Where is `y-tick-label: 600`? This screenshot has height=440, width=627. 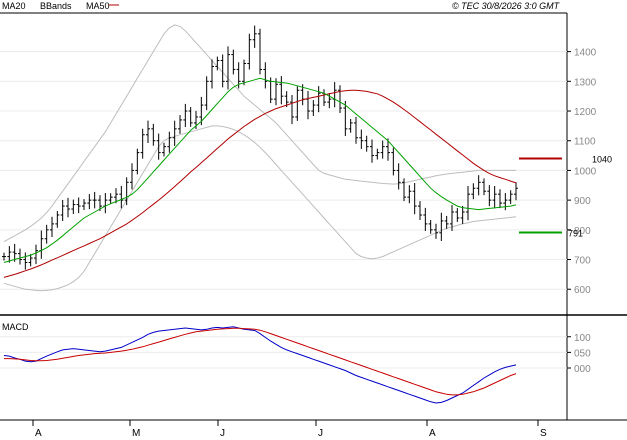 y-tick-label: 600 is located at coordinates (582, 290).